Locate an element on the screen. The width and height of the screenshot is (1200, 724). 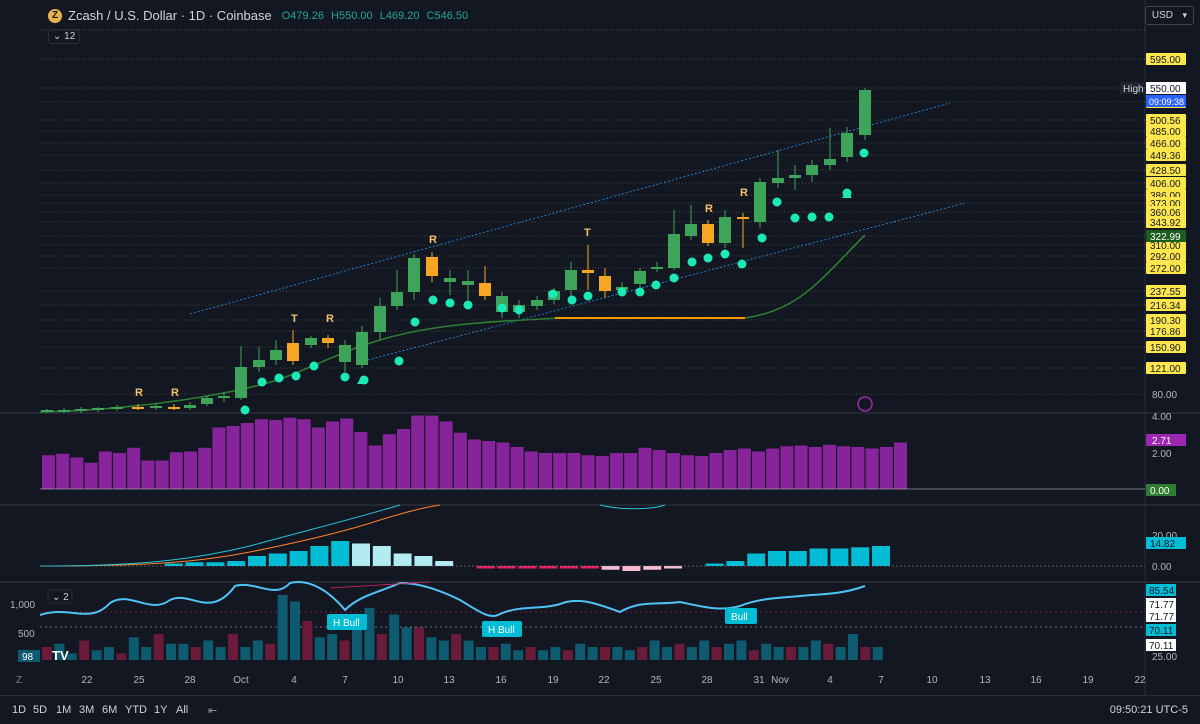
price-label: 386.00 is located at coordinates (1165, 196).